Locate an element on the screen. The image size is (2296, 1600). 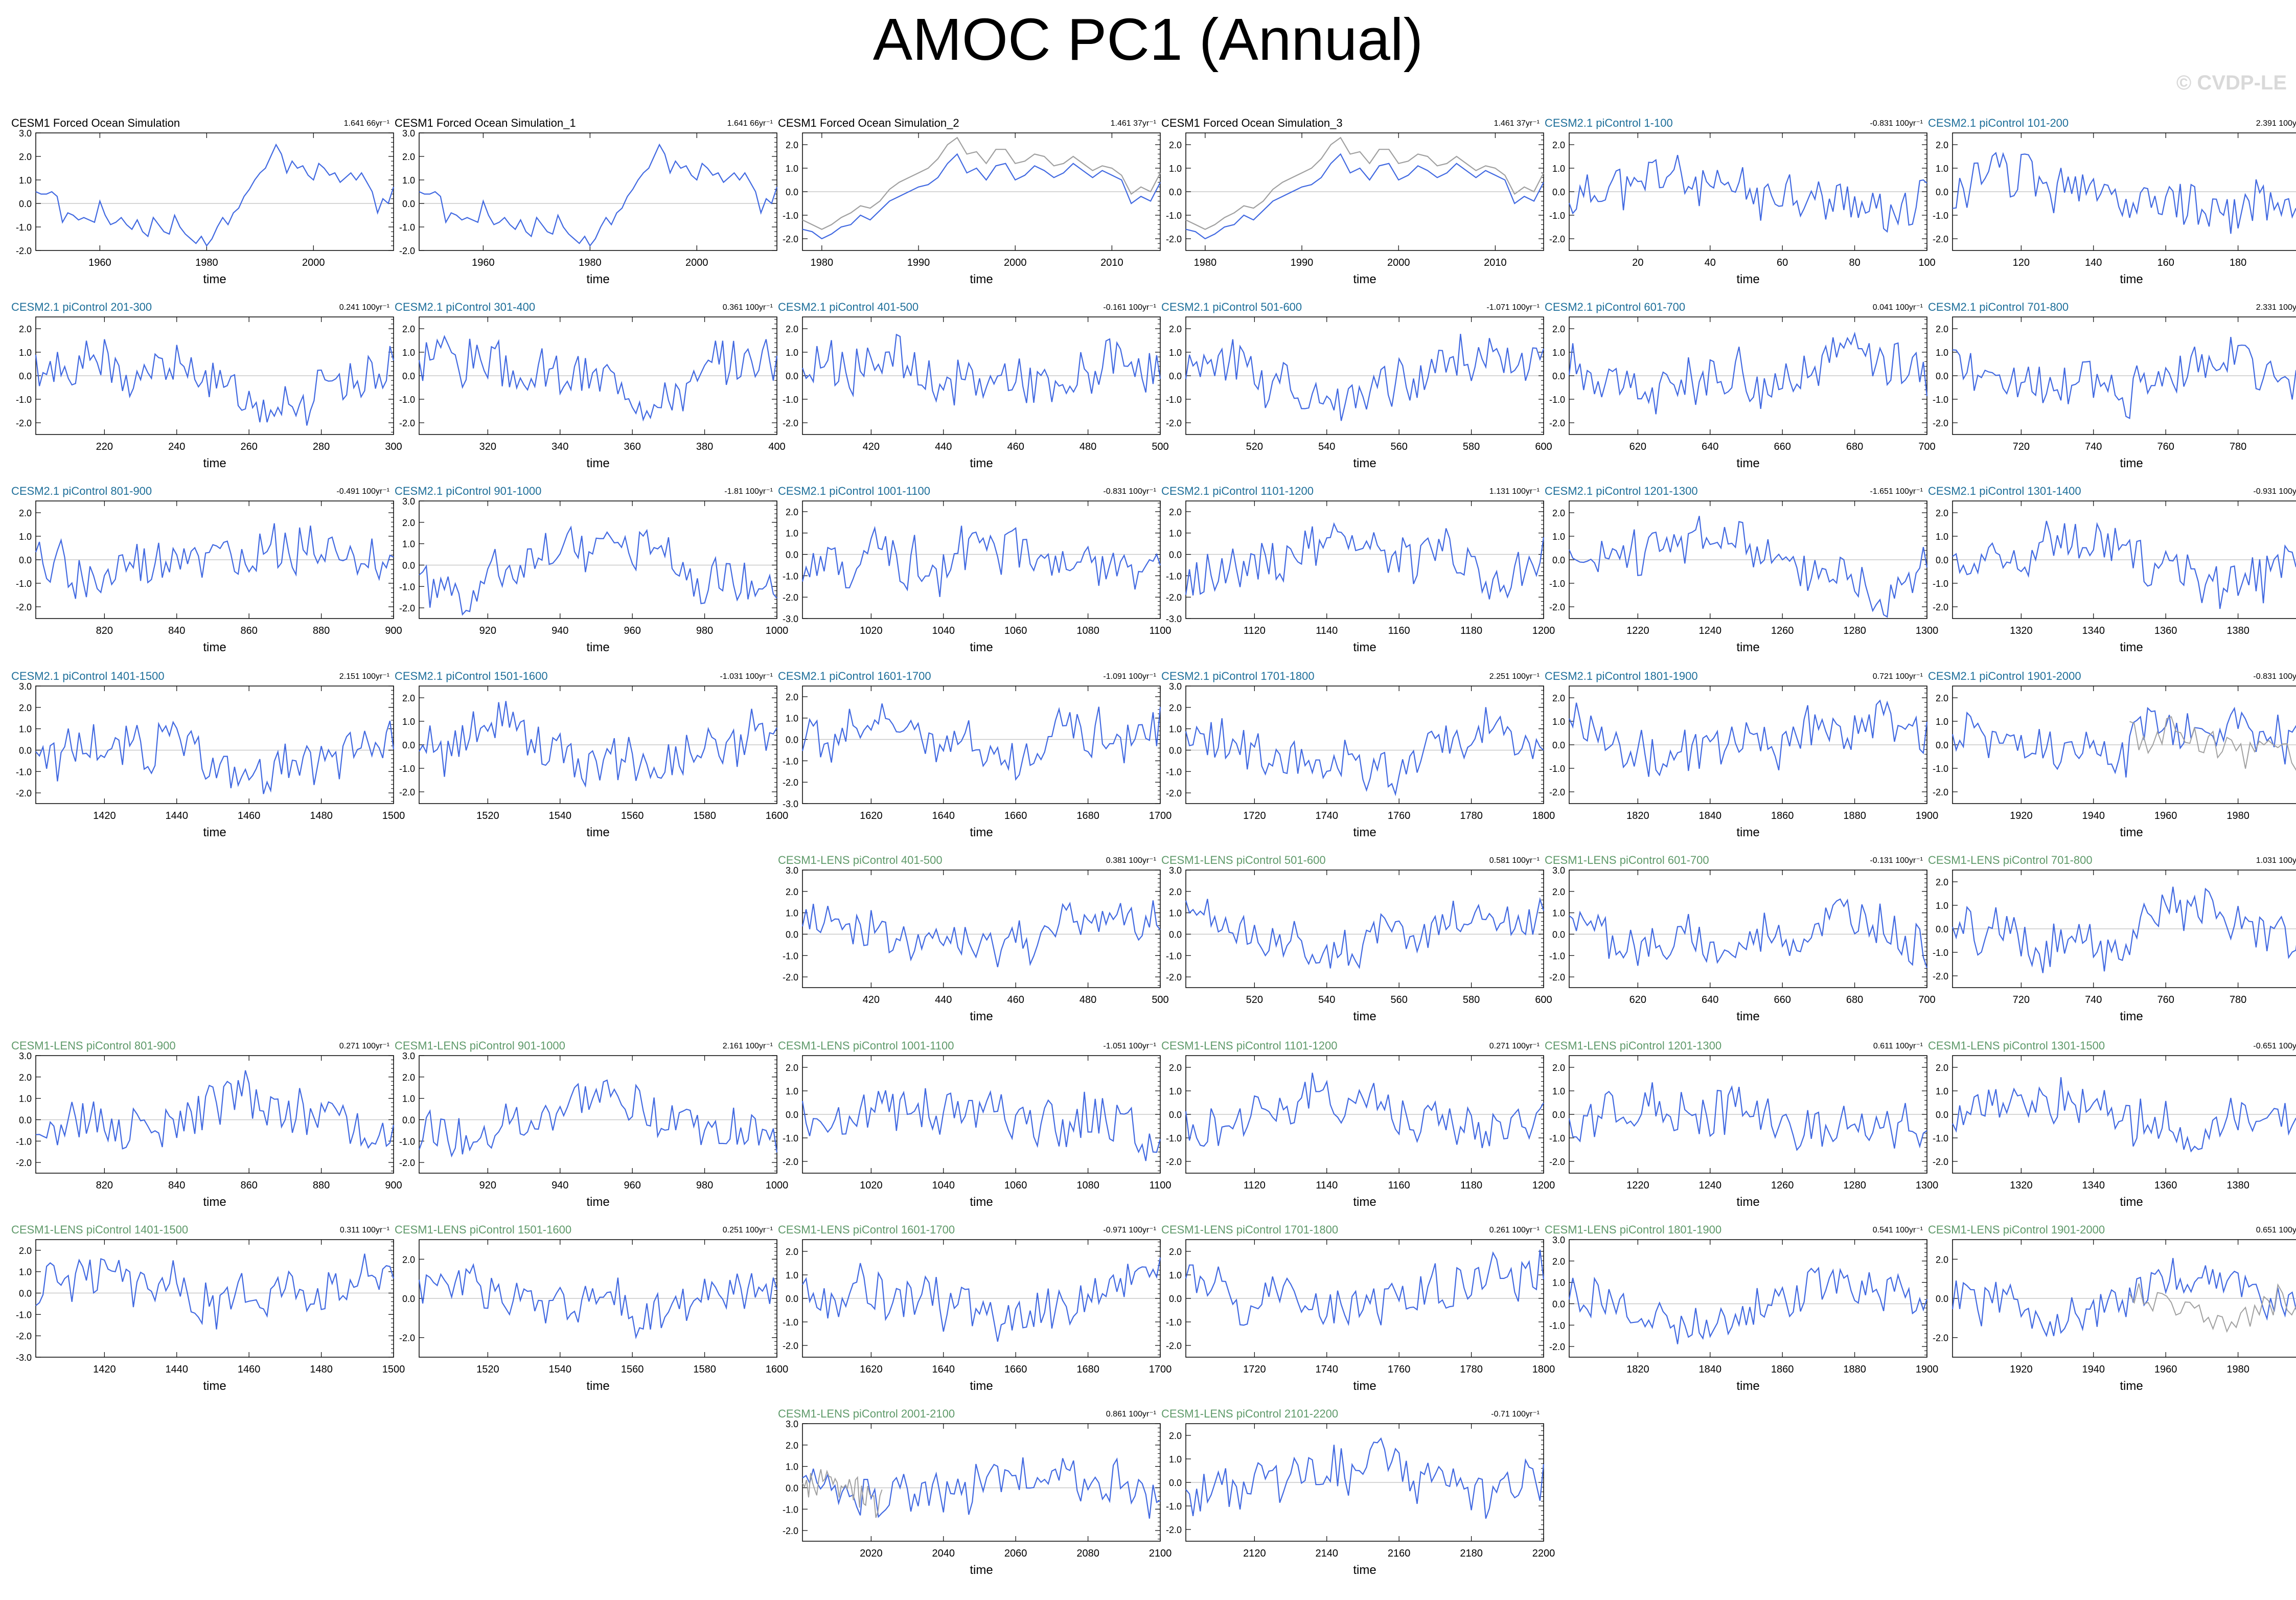
x-tick-label: 1840 is located at coordinates (1711, 1369).